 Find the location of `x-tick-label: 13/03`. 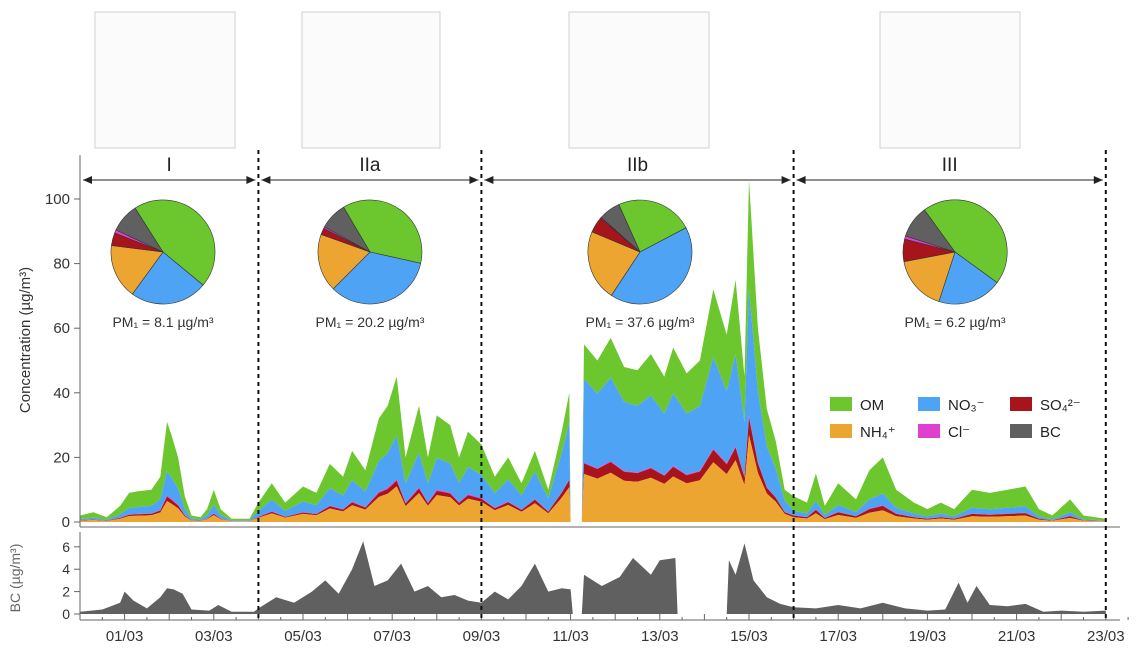

x-tick-label: 13/03 is located at coordinates (660, 636).